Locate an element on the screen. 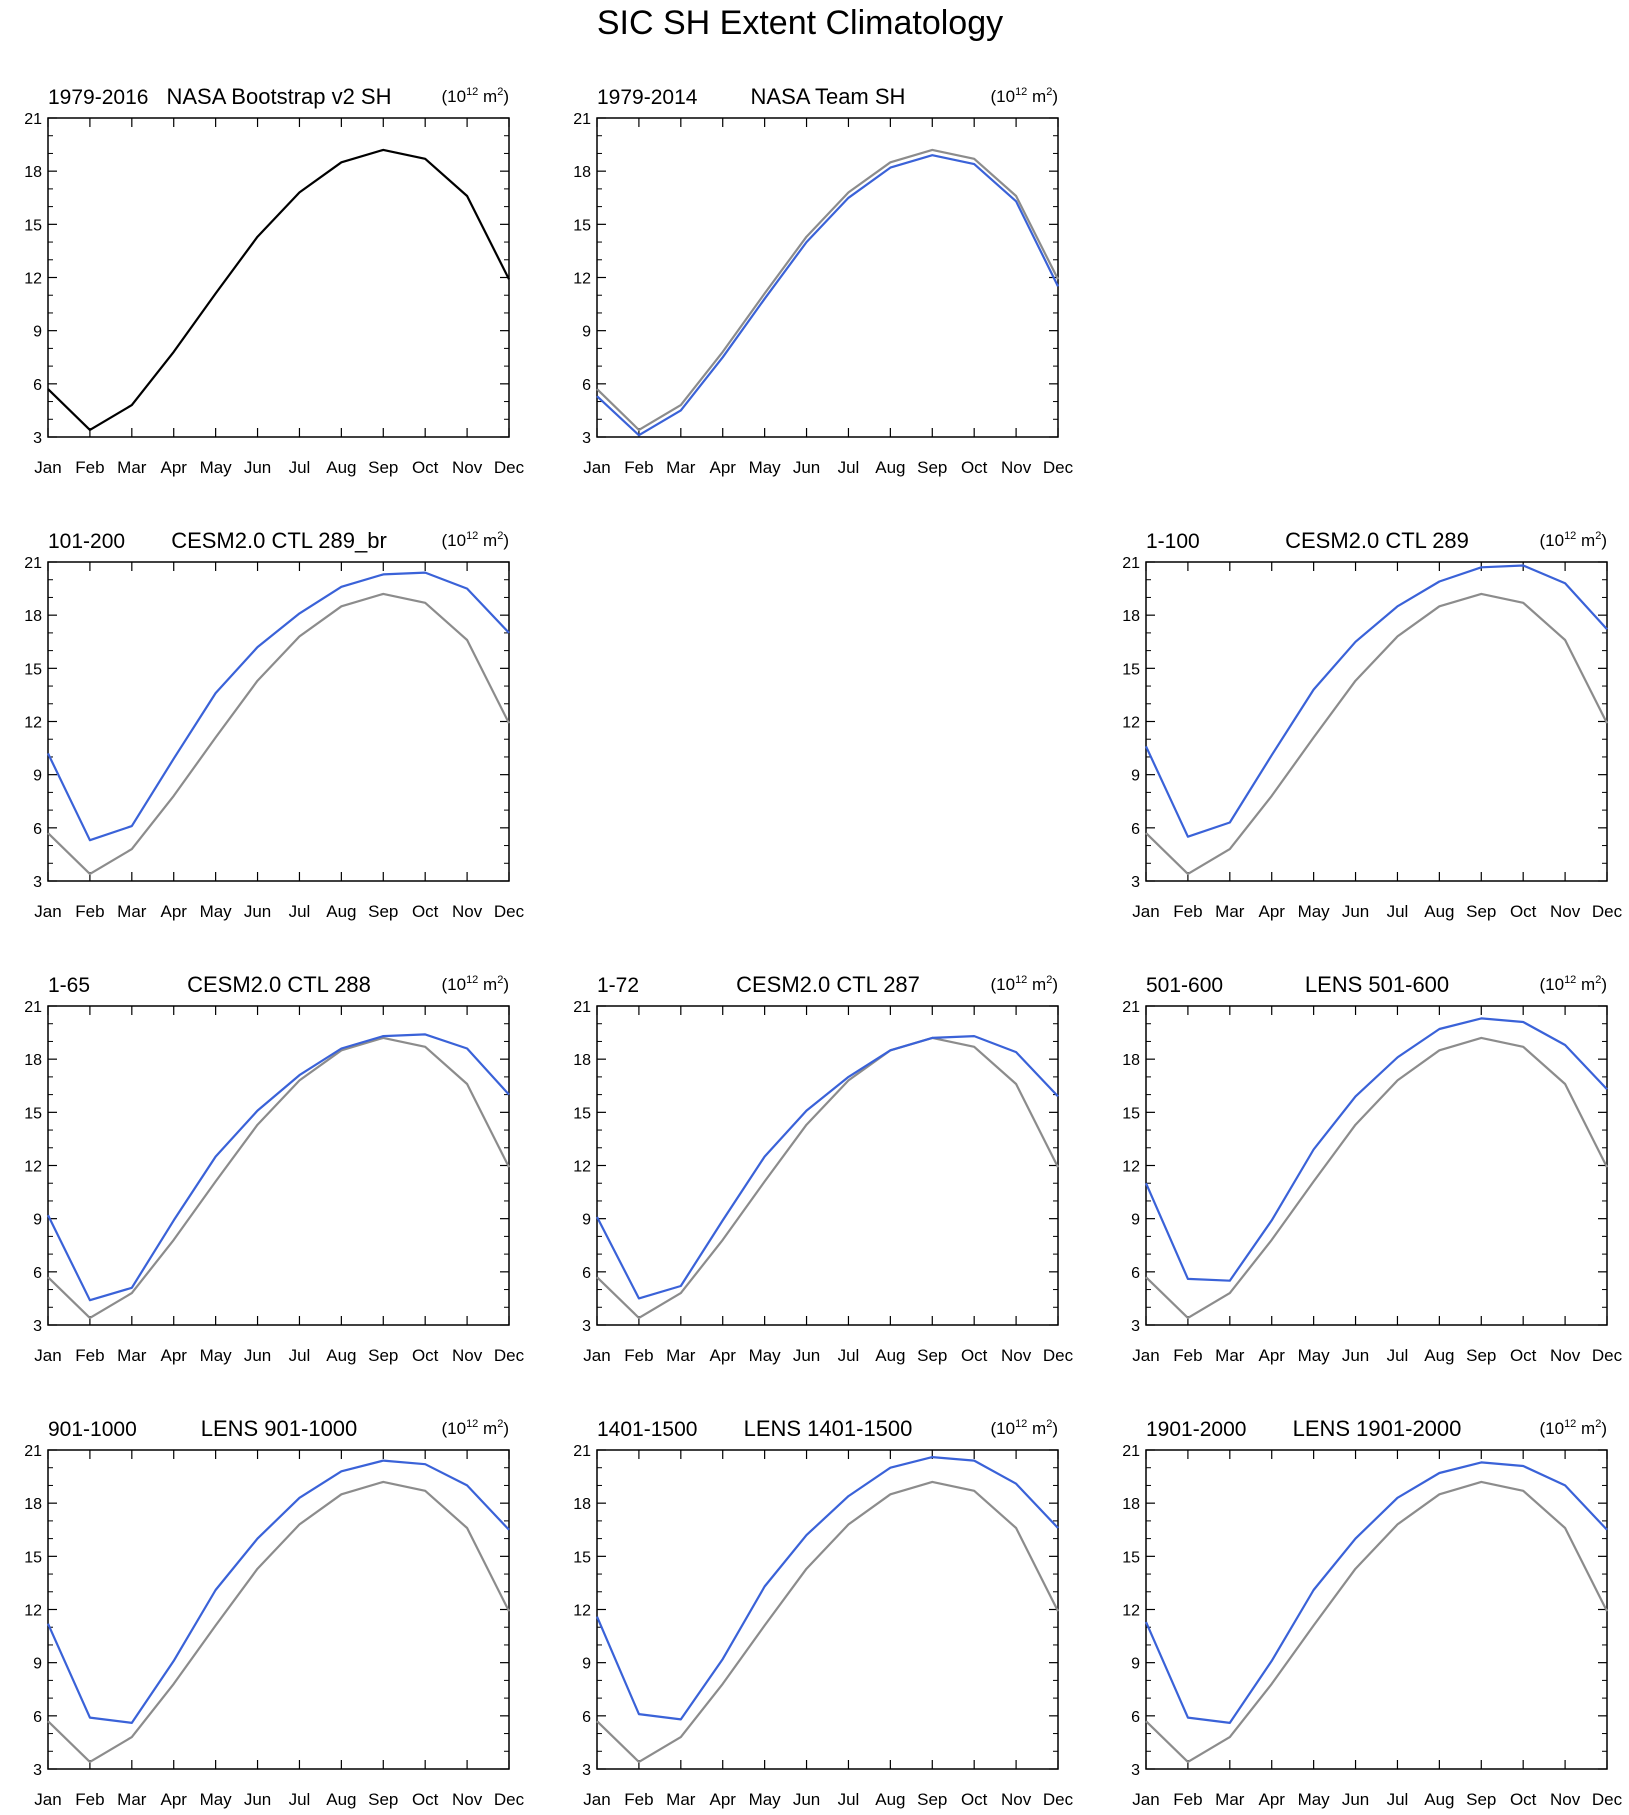 Image resolution: width=1629 pixels, height=1815 pixels. panel-period-label: 901-1000 is located at coordinates (92, 1429).